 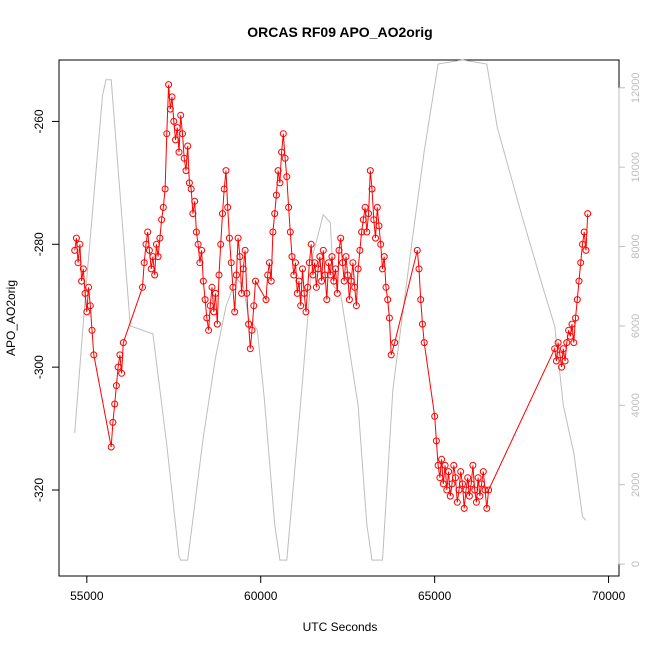 I want to click on x-tick-label: 55000, so click(x=87, y=596).